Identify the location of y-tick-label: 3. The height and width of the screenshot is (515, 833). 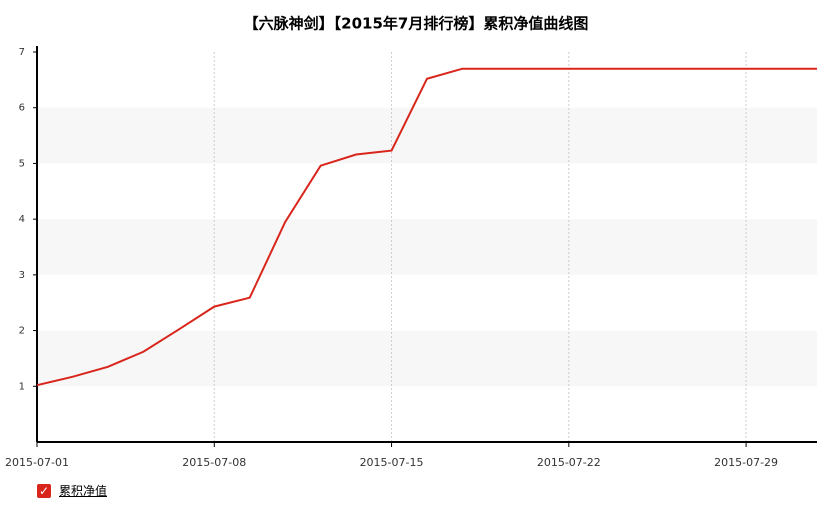
(22, 275).